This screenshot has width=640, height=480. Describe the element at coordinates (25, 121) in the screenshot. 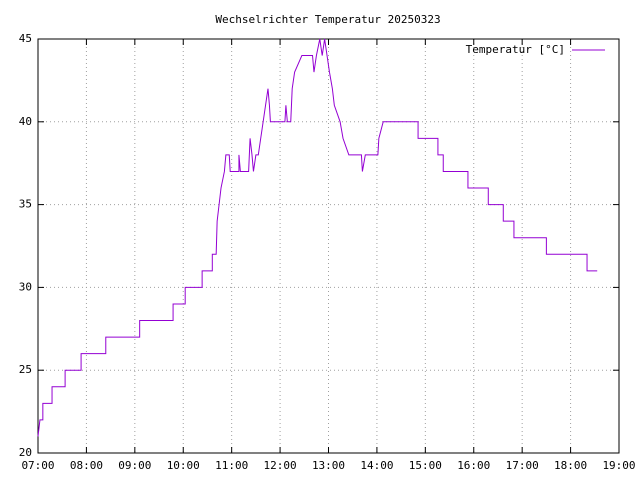

I see `y-tick-label: 40` at that location.